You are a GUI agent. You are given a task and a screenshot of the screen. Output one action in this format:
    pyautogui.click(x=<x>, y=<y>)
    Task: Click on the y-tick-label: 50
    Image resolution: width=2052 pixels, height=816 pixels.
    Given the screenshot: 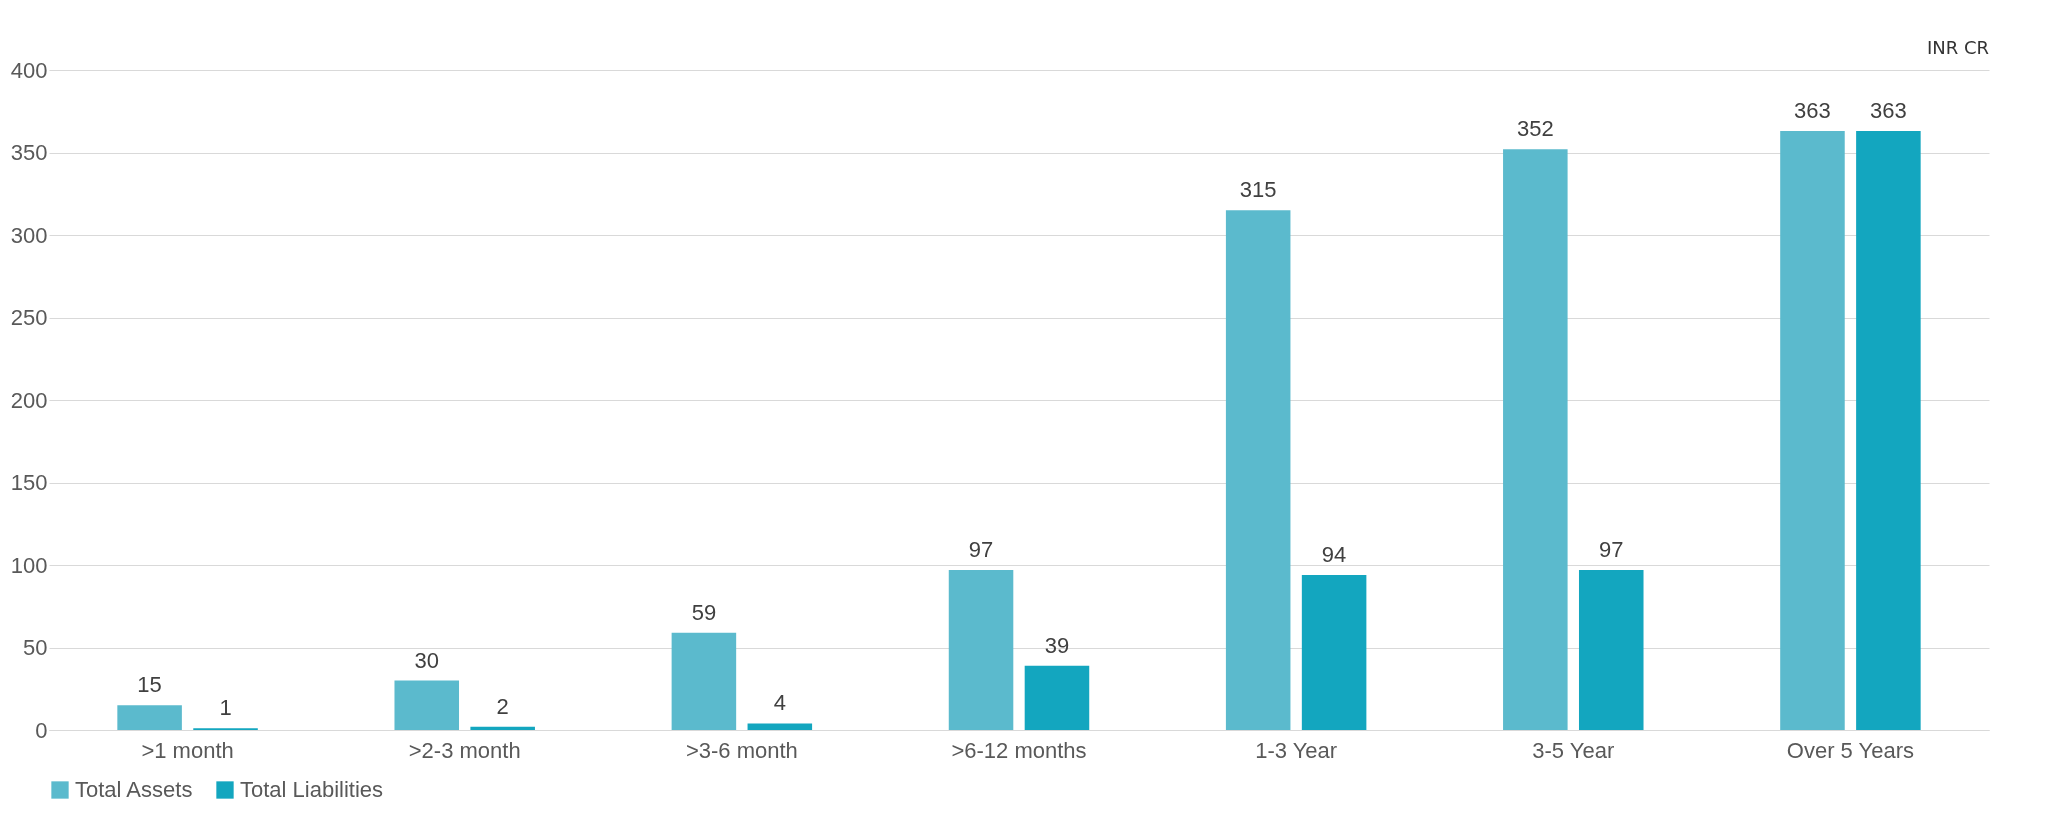 What is the action you would take?
    pyautogui.click(x=35, y=647)
    